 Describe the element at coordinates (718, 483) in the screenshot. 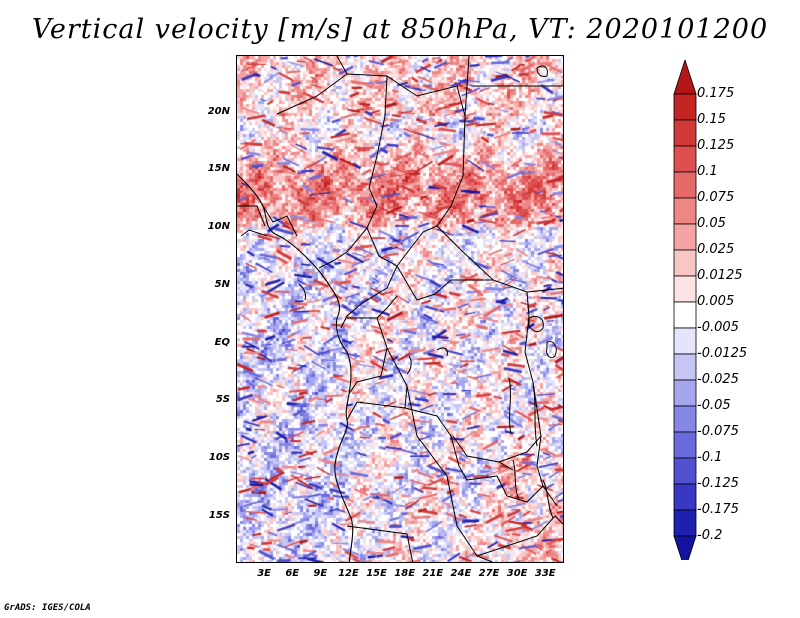

I see `colorbar-label: -0.125` at that location.